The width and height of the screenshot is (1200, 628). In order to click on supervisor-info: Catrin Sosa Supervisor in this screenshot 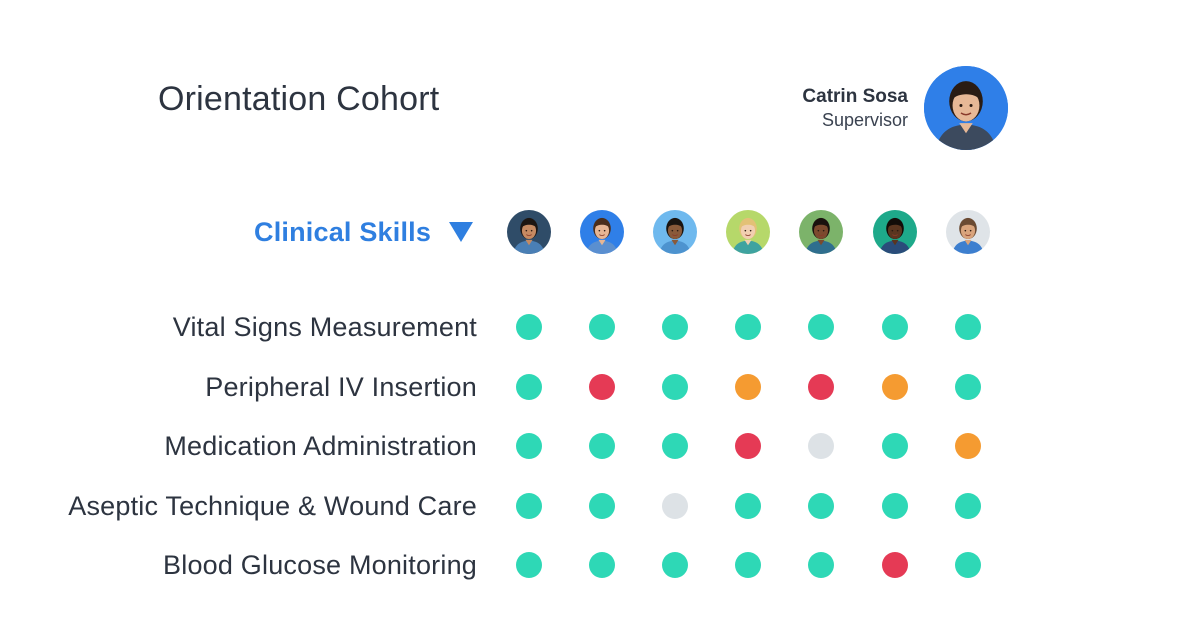, I will do `click(855, 108)`.